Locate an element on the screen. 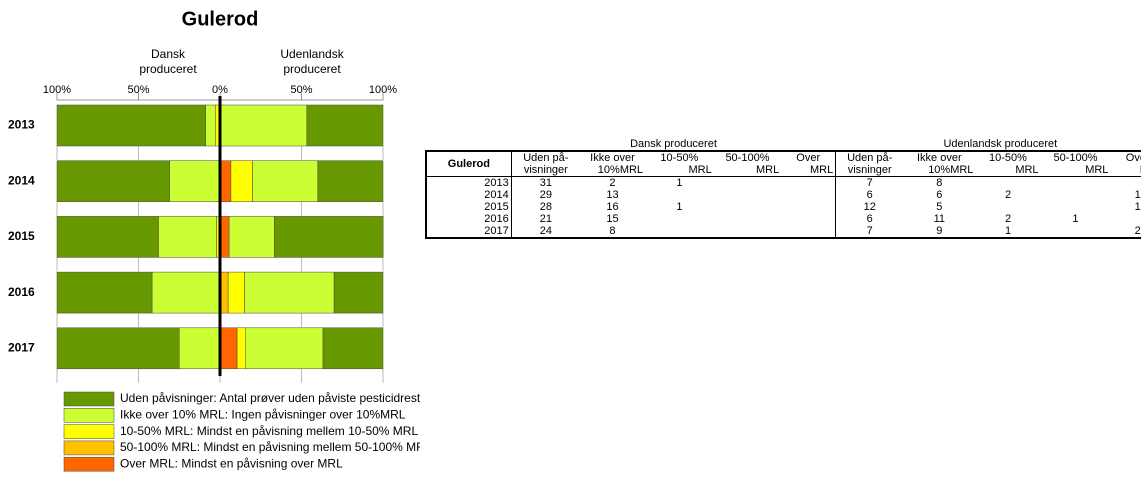 The height and width of the screenshot is (480, 1141). y-tick-label: 2014 is located at coordinates (21, 180).